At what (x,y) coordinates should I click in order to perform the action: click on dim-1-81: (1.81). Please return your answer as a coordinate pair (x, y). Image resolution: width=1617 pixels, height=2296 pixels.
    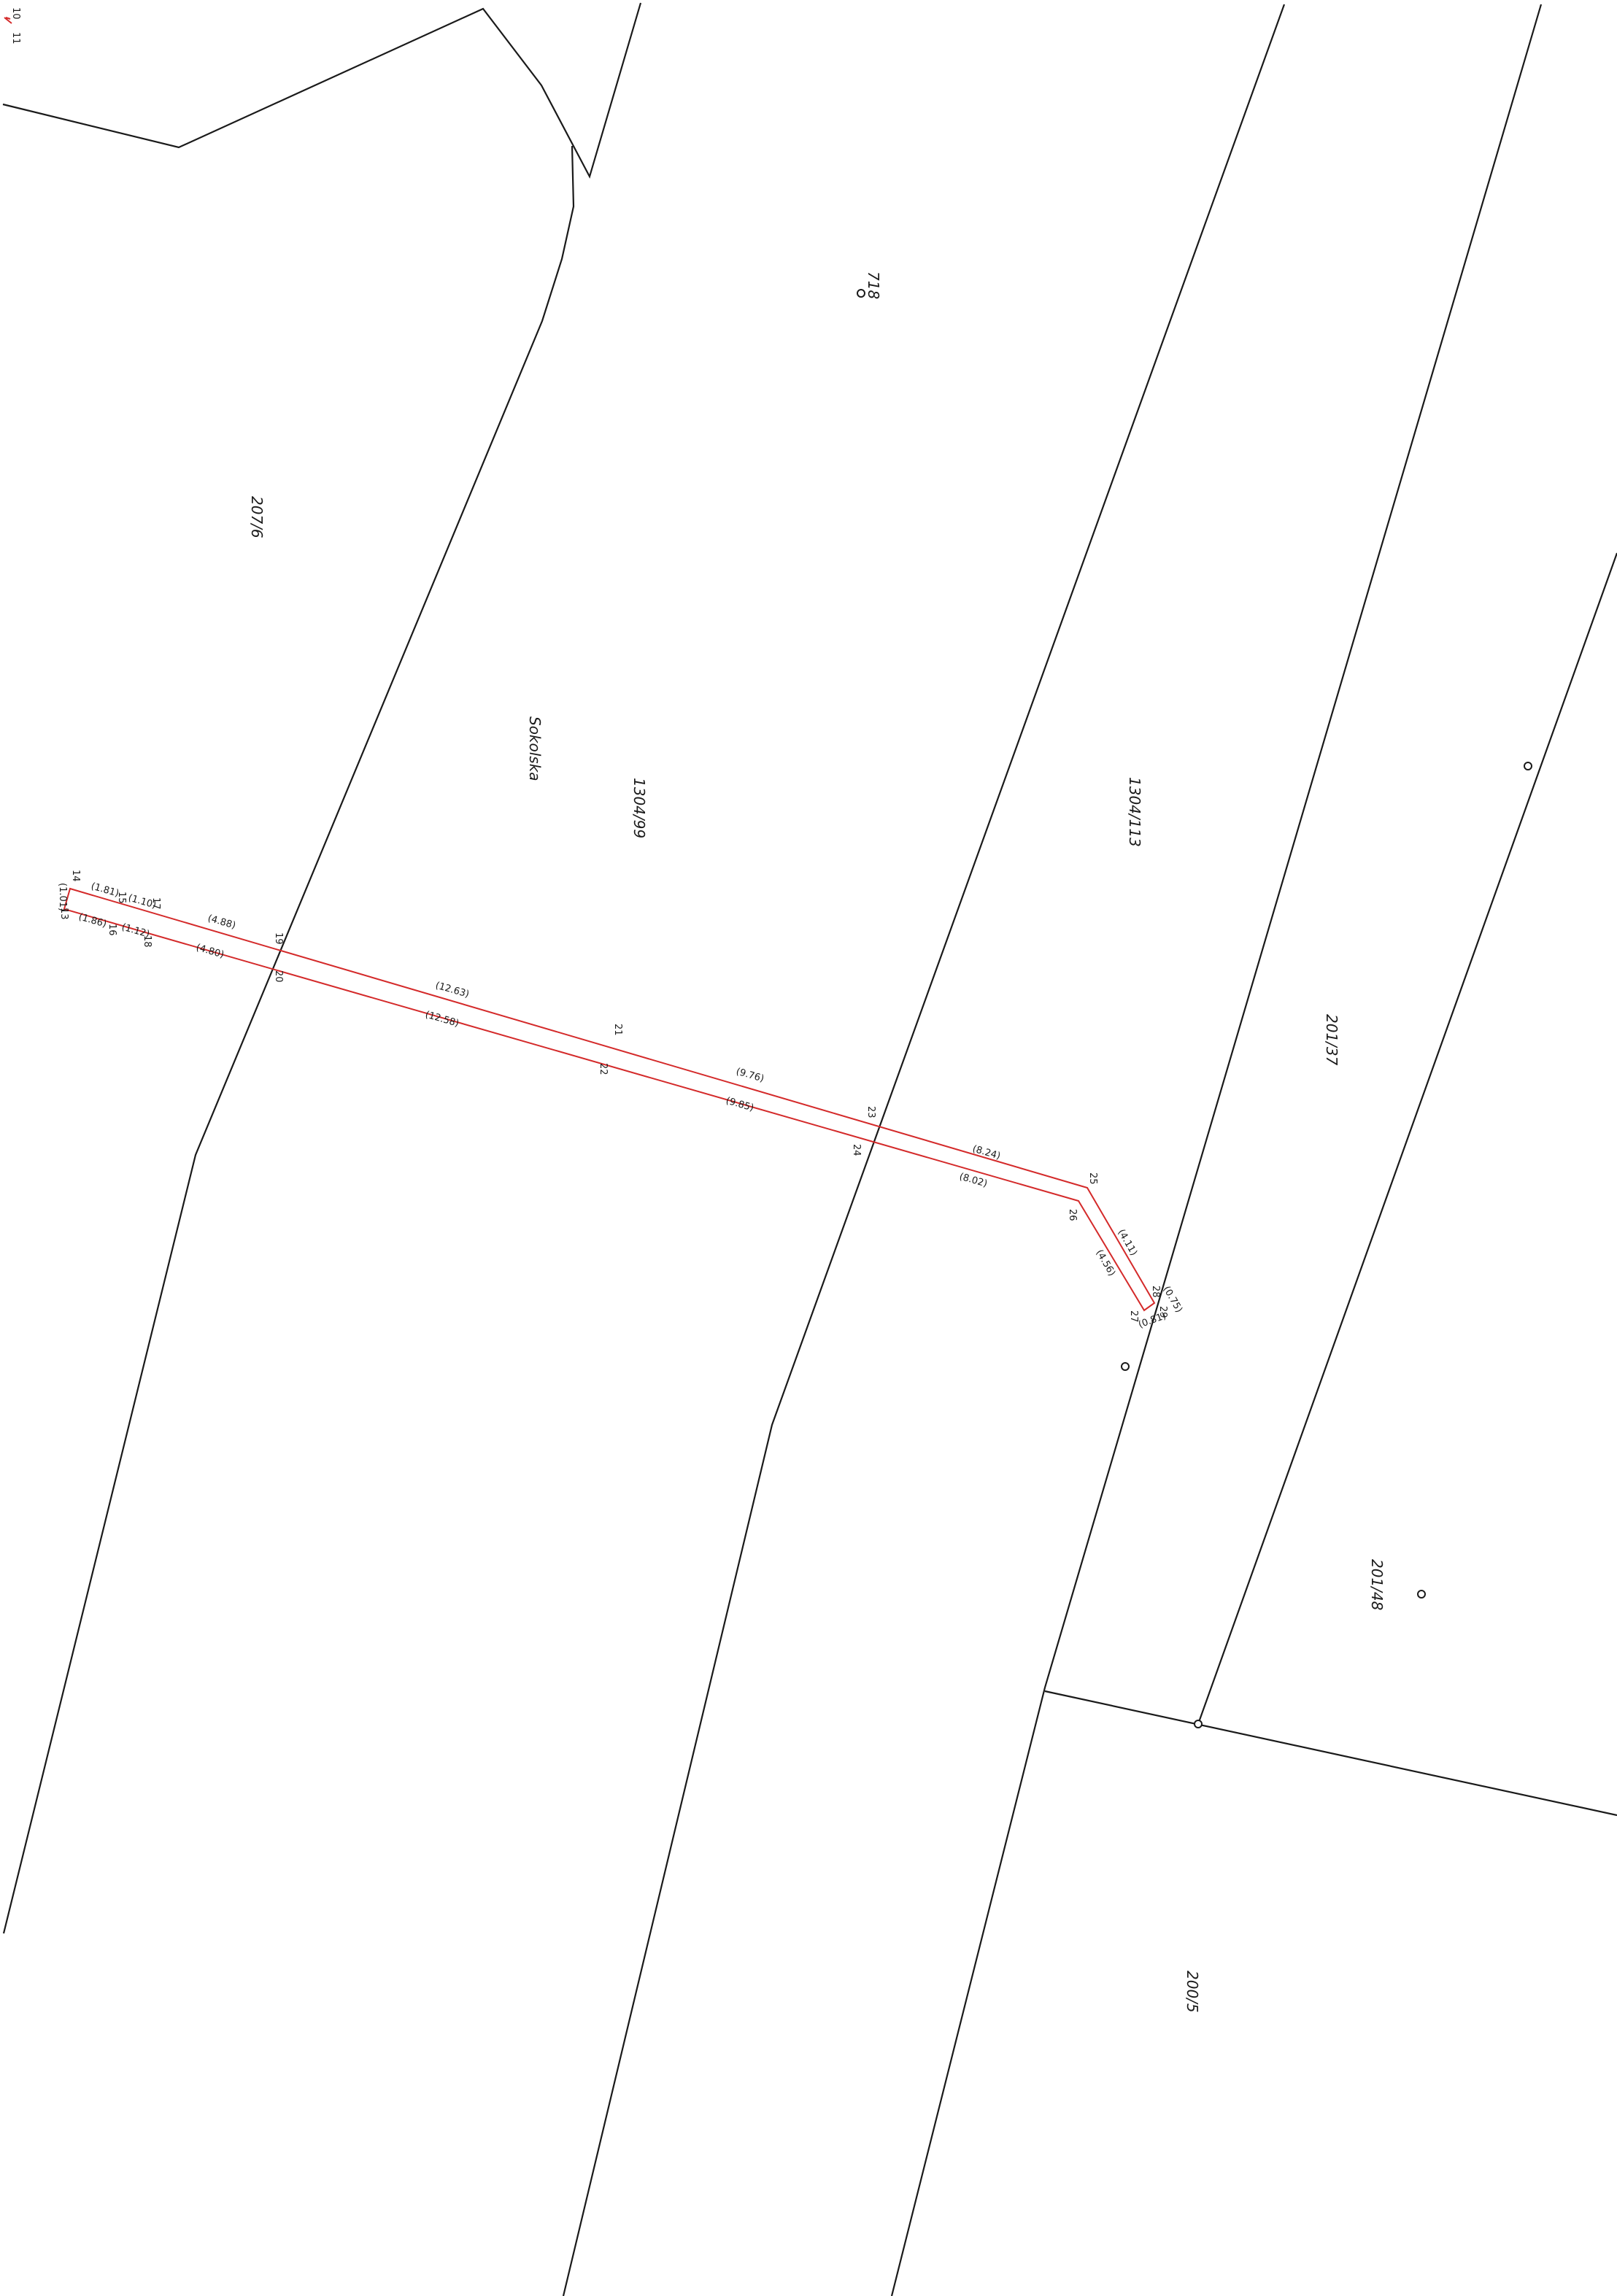
    Looking at the image, I should click on (105, 890).